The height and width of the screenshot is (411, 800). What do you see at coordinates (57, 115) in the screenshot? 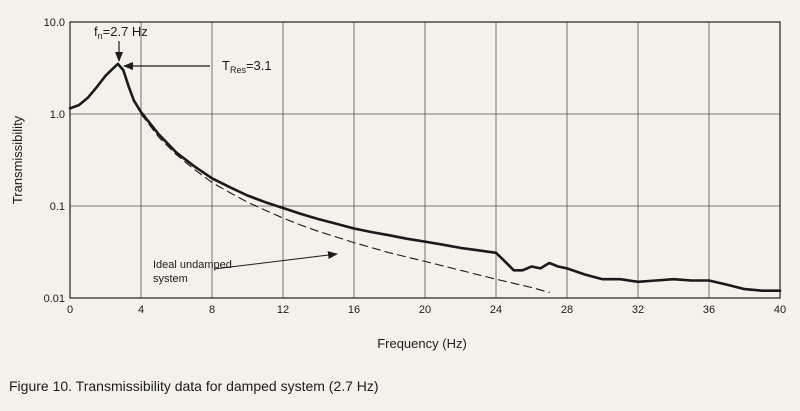
I see `y-tick-label: 1.0` at bounding box center [57, 115].